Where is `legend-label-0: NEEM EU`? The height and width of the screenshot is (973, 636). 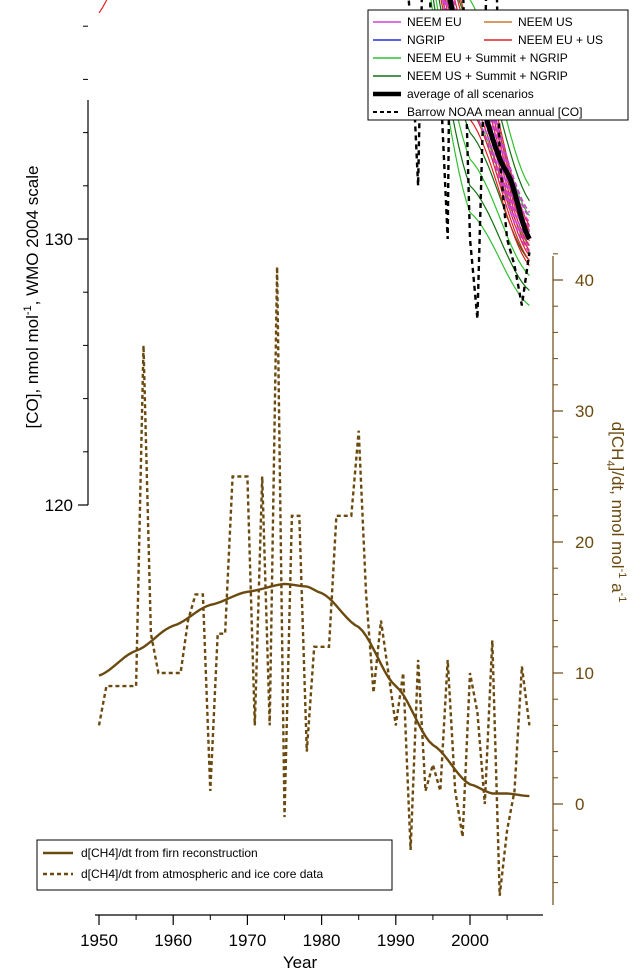 legend-label-0: NEEM EU is located at coordinates (434, 22).